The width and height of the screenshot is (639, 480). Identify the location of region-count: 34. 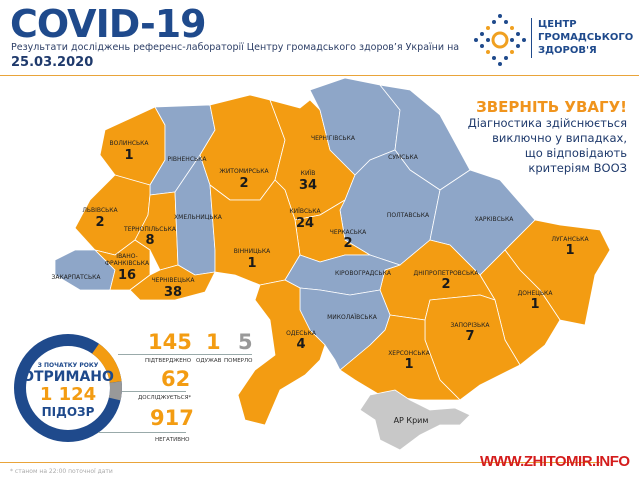
(308, 185).